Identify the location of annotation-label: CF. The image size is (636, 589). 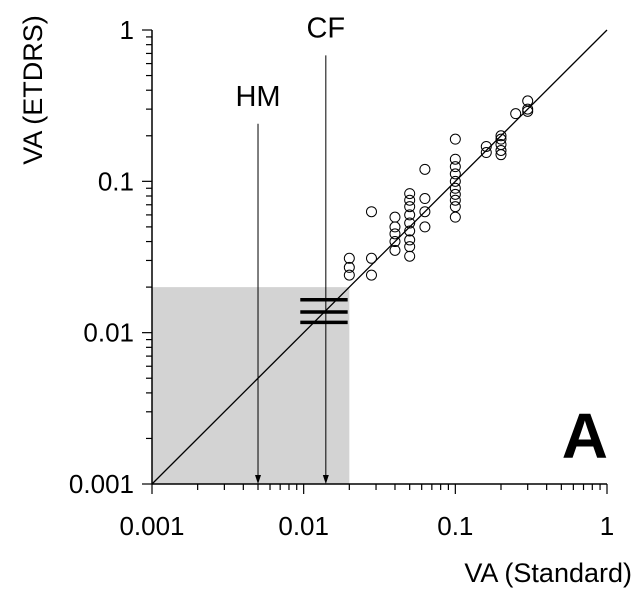
(325, 28).